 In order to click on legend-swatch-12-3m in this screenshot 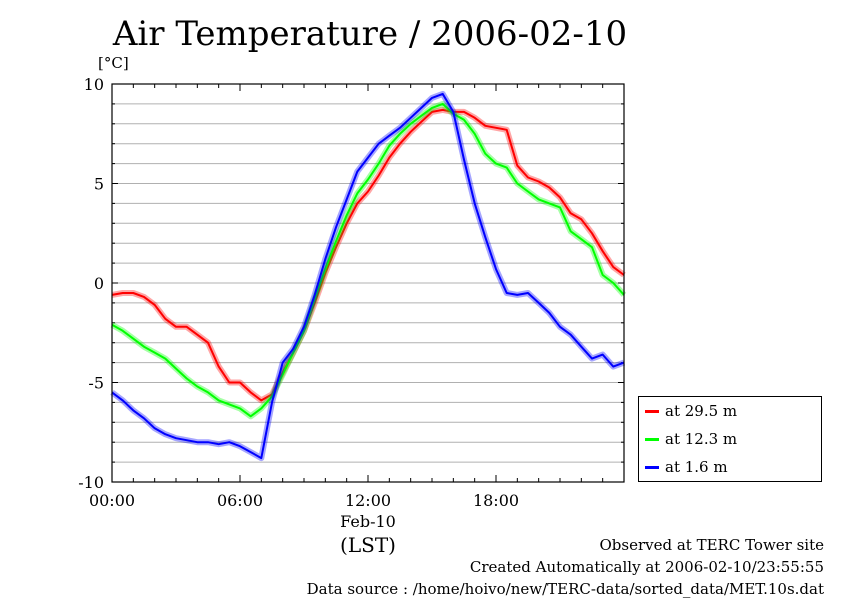, I will do `click(652, 439)`.